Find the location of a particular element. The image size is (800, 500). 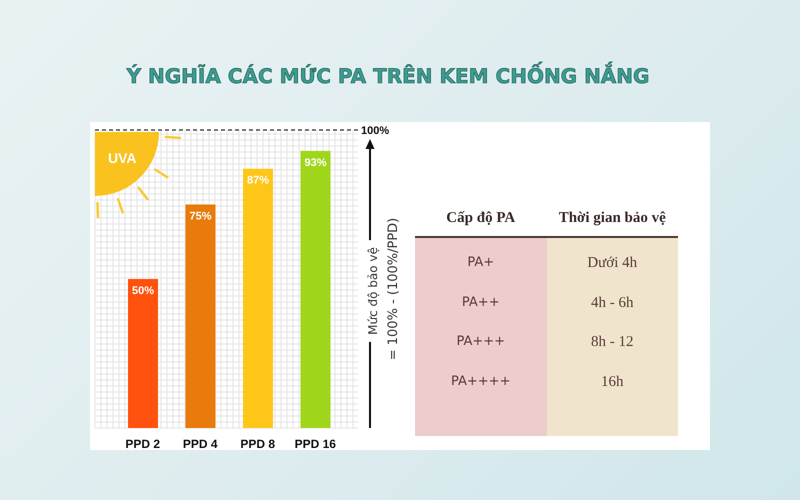

x-tick-label: PPD 16 is located at coordinates (315, 444).